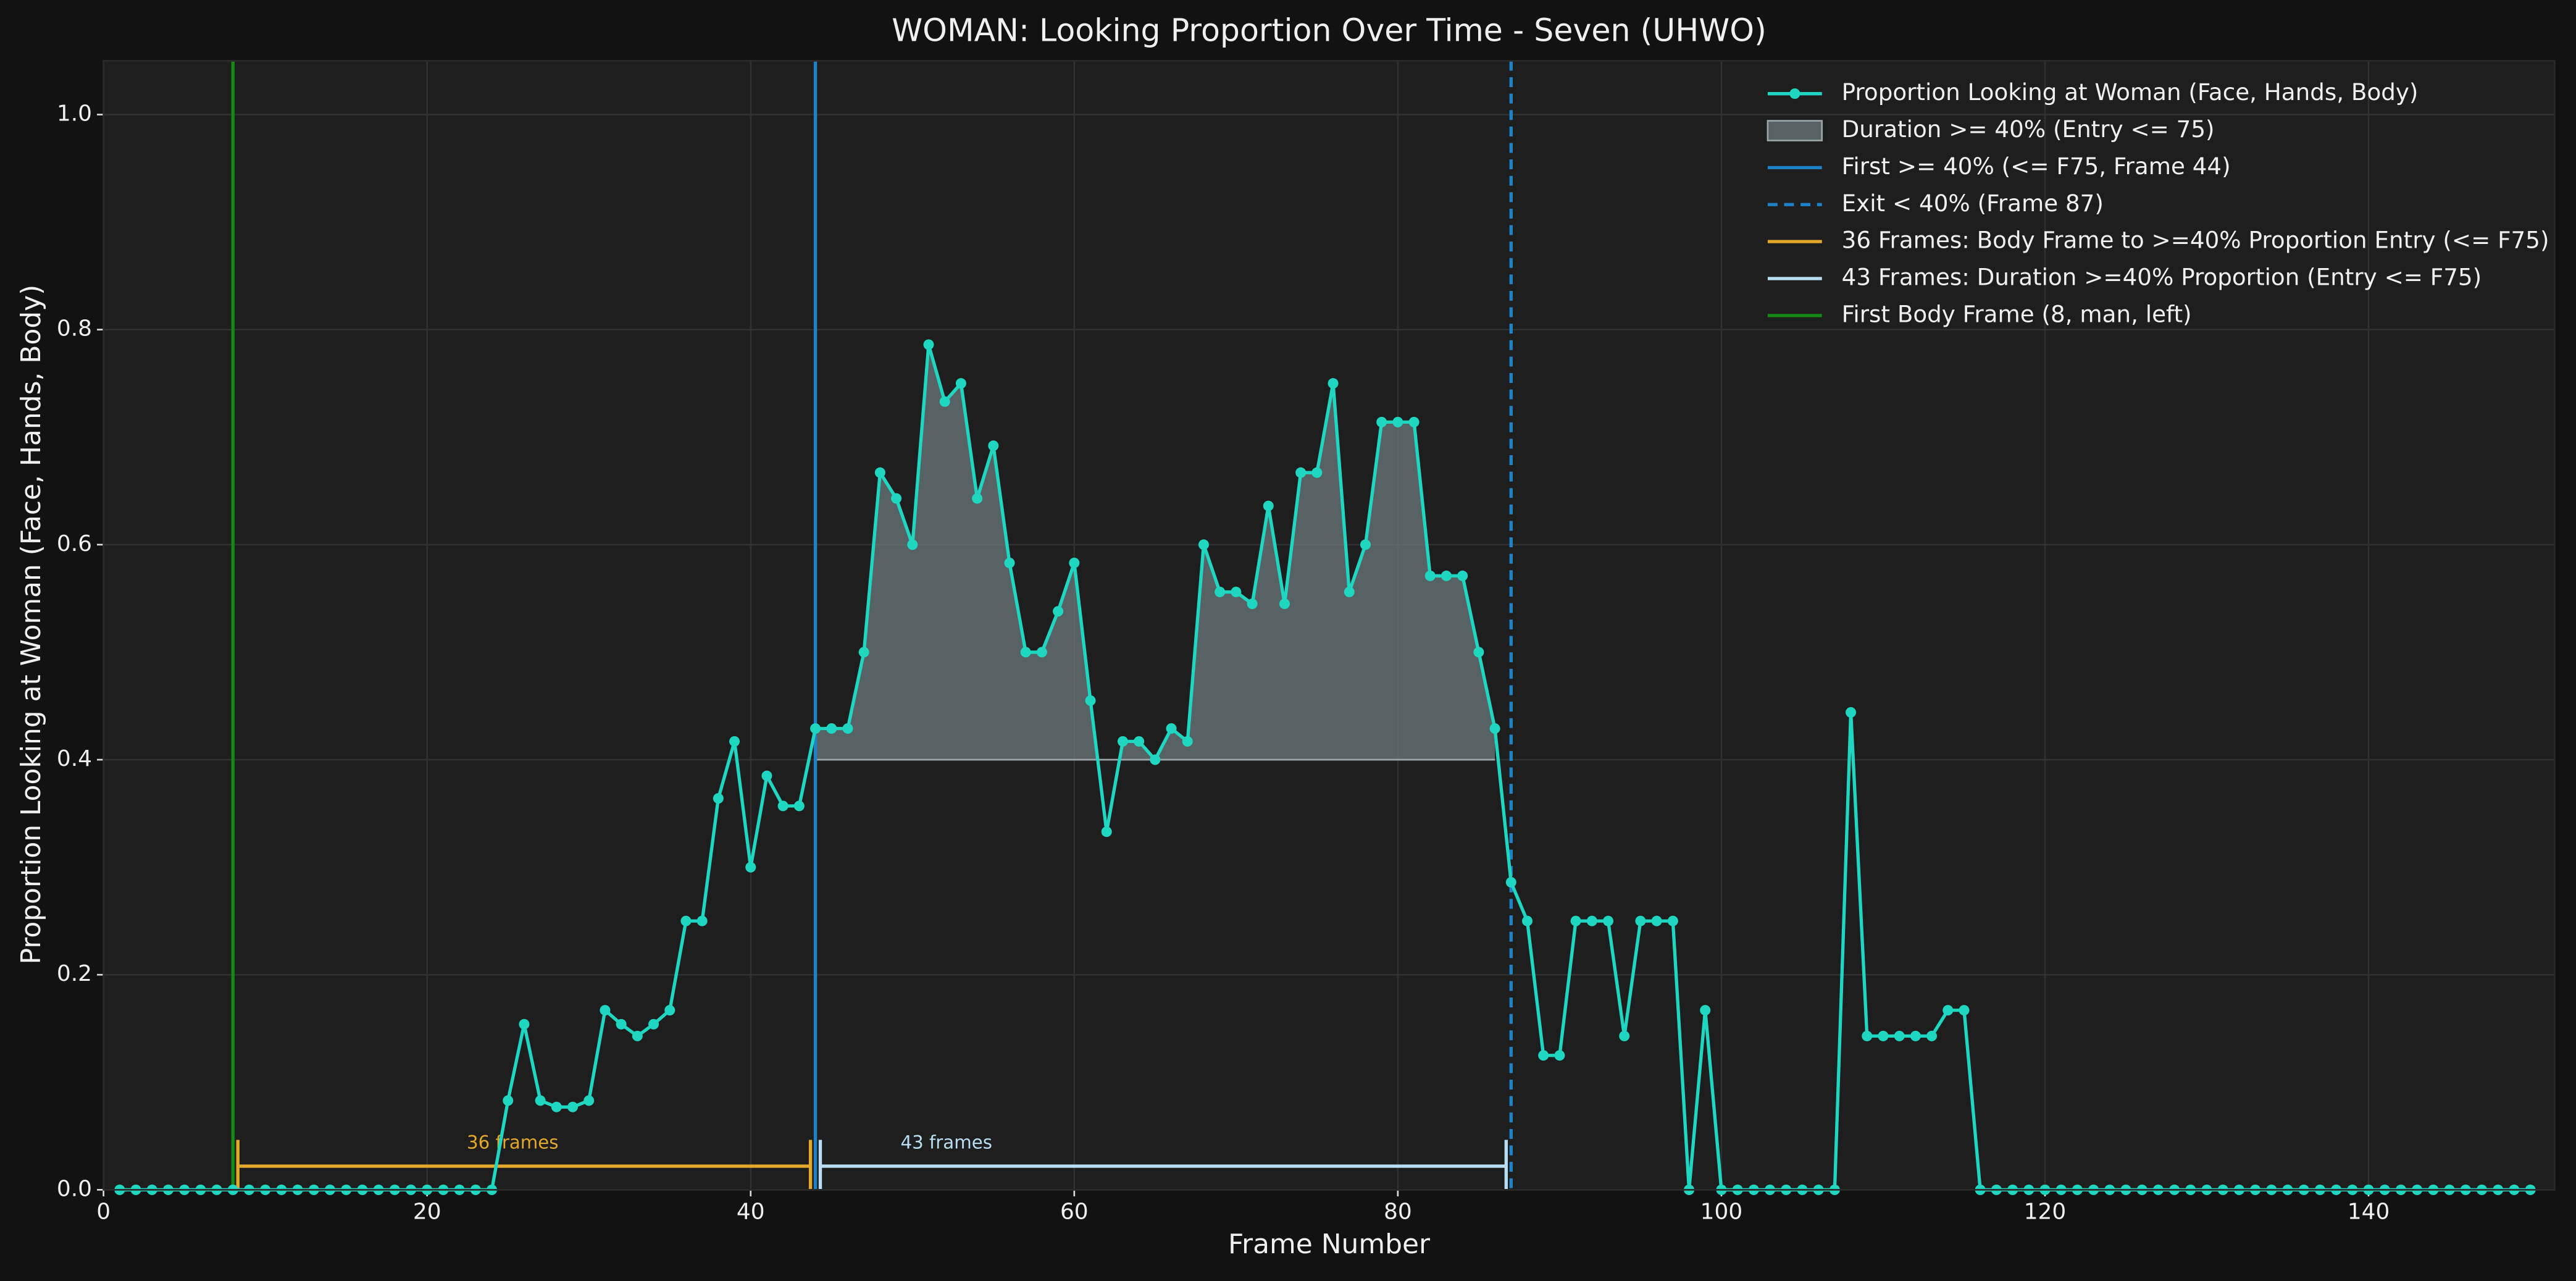 The height and width of the screenshot is (1281, 2576). Describe the element at coordinates (1155, 552) in the screenshot. I see `fill-area` at that location.